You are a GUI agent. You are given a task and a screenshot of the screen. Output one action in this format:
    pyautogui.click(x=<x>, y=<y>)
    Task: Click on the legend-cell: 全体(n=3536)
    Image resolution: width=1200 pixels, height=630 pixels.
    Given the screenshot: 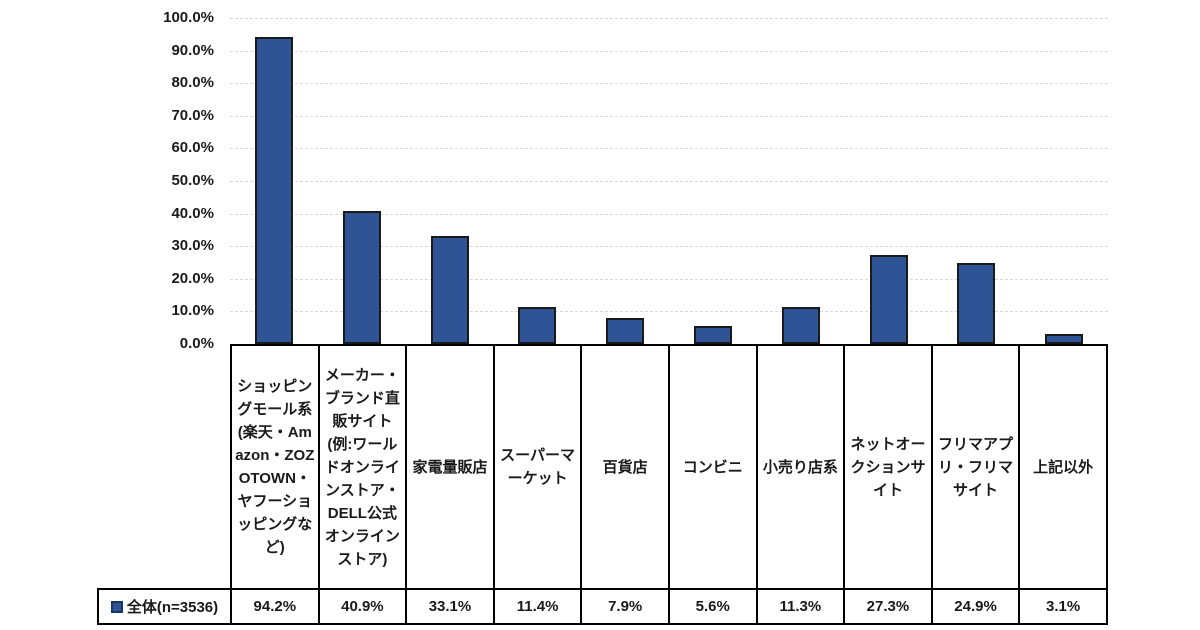 What is the action you would take?
    pyautogui.click(x=164, y=606)
    